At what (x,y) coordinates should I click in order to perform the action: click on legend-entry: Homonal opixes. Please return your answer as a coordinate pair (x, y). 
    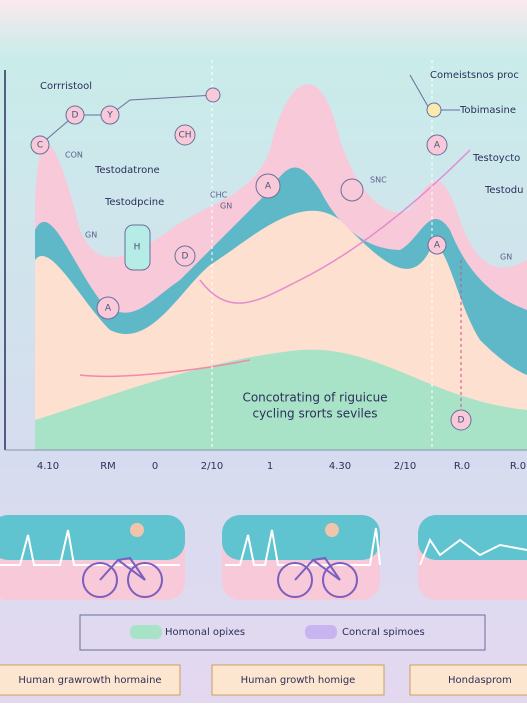
    Looking at the image, I should click on (205, 632).